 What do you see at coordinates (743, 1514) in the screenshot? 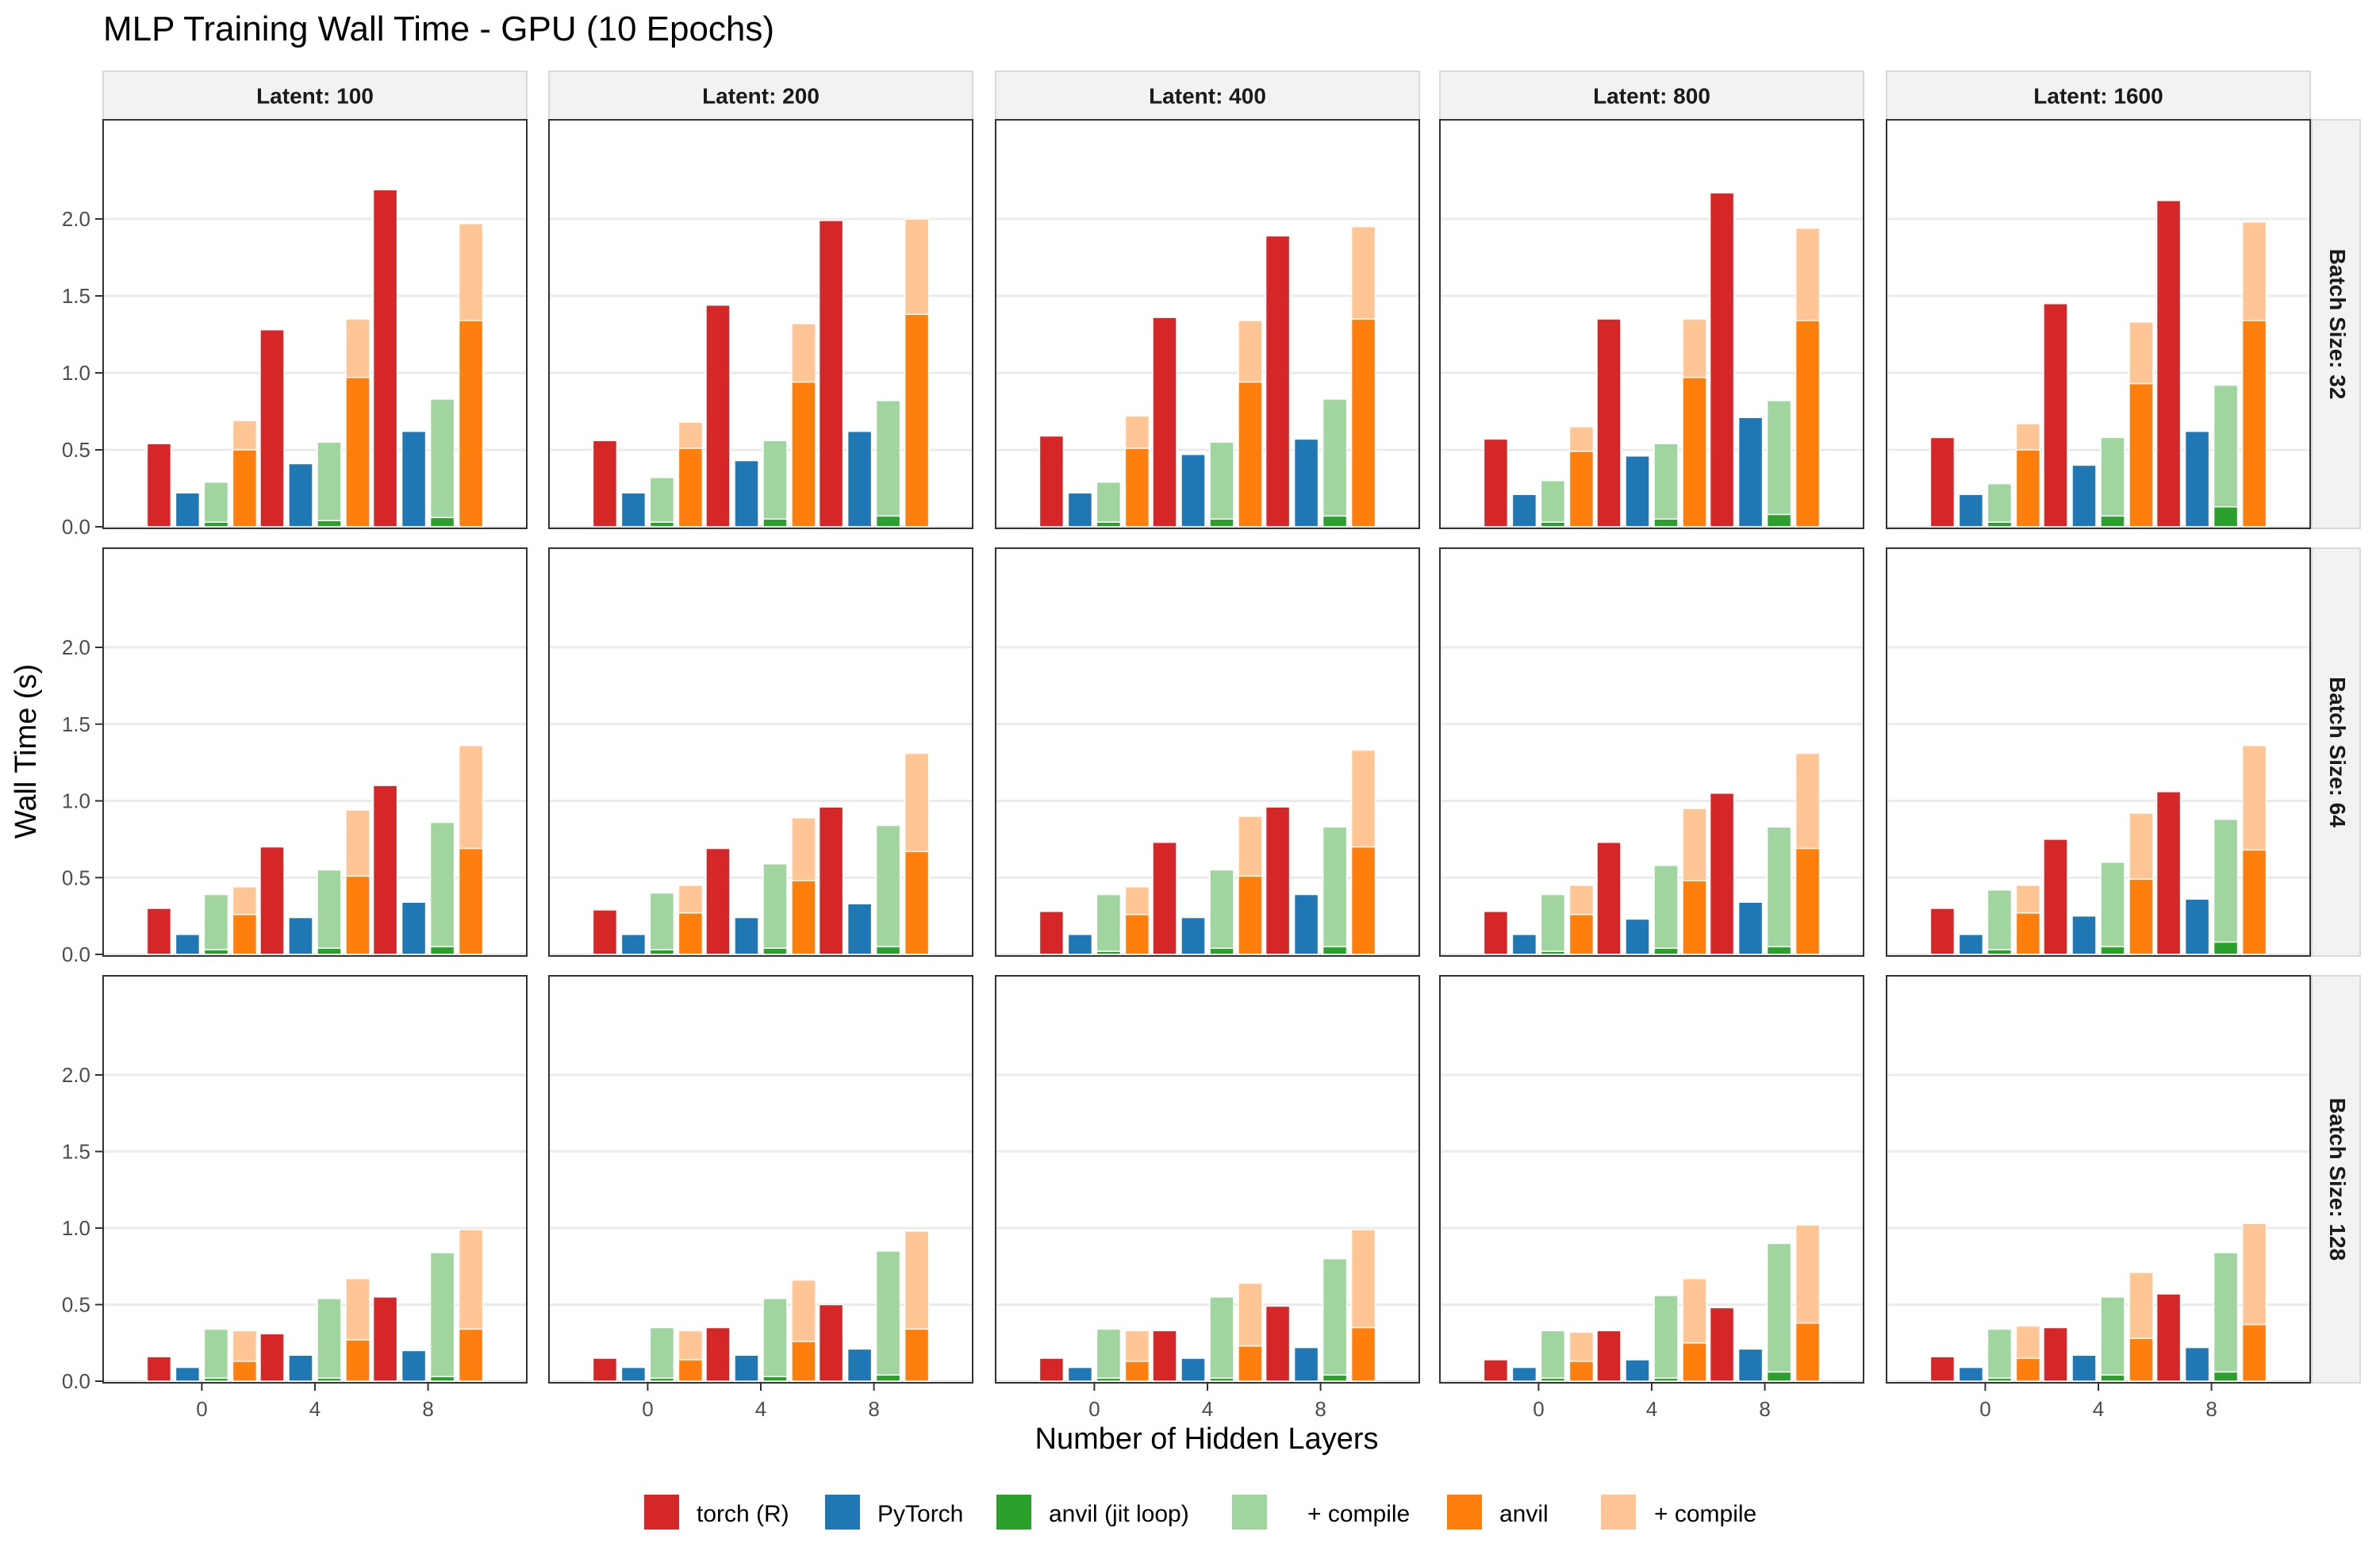
I see `legend-label: torch (R)` at bounding box center [743, 1514].